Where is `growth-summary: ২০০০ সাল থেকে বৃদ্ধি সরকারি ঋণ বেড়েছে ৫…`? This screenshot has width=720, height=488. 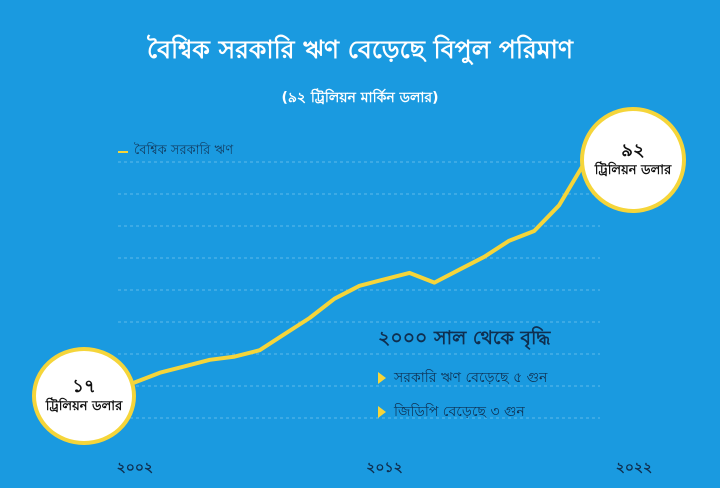 growth-summary: ২০০০ সাল থেকে বৃদ্ধি সরকারি ঋণ বেড়েছে ৫… is located at coordinates (464, 379).